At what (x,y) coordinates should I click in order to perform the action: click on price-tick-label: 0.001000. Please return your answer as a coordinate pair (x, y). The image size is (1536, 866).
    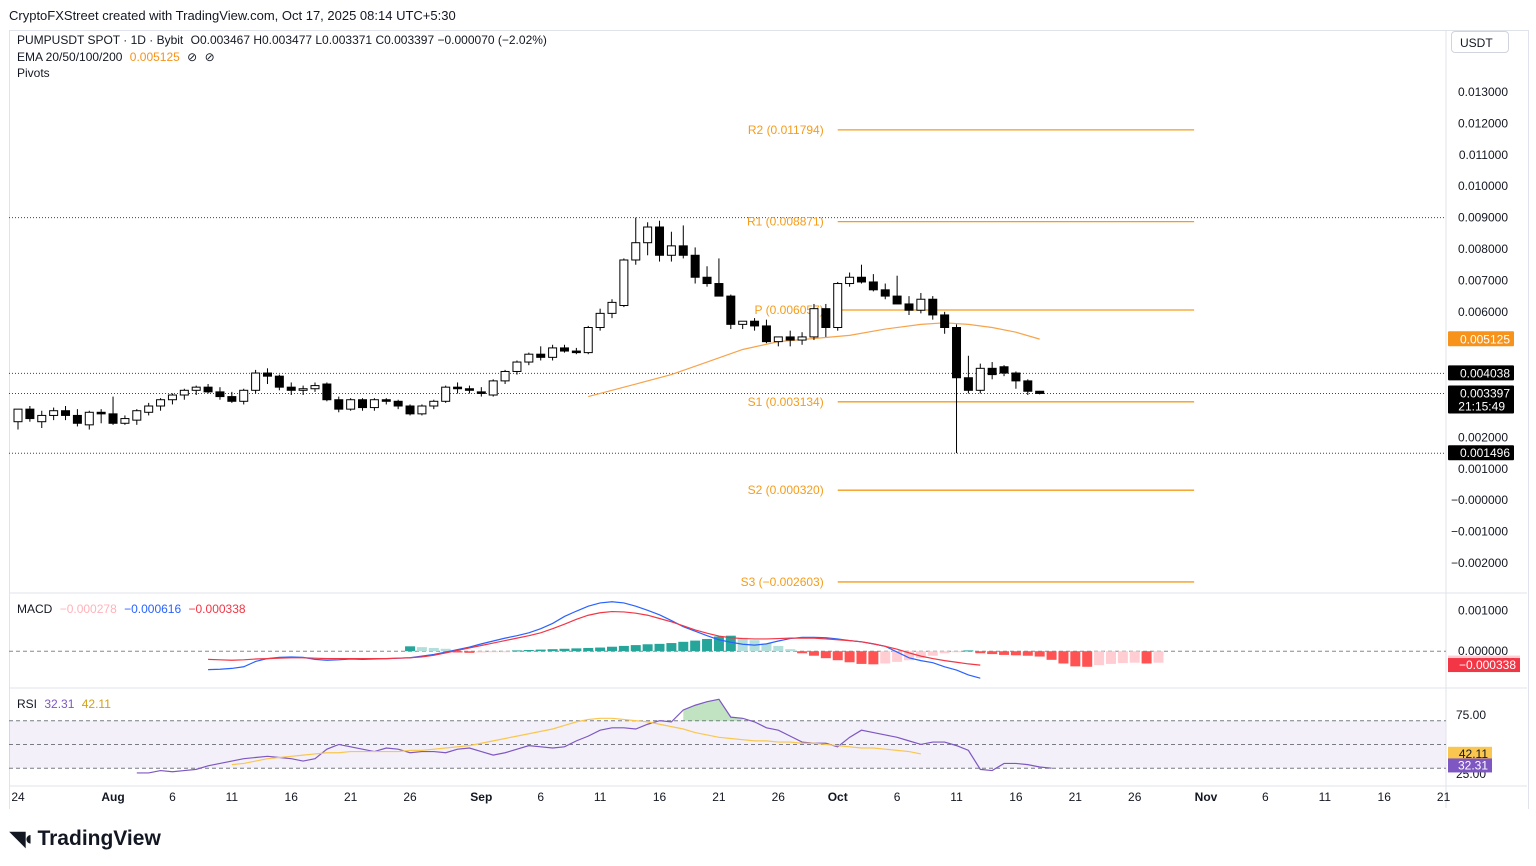
    Looking at the image, I should click on (1483, 469).